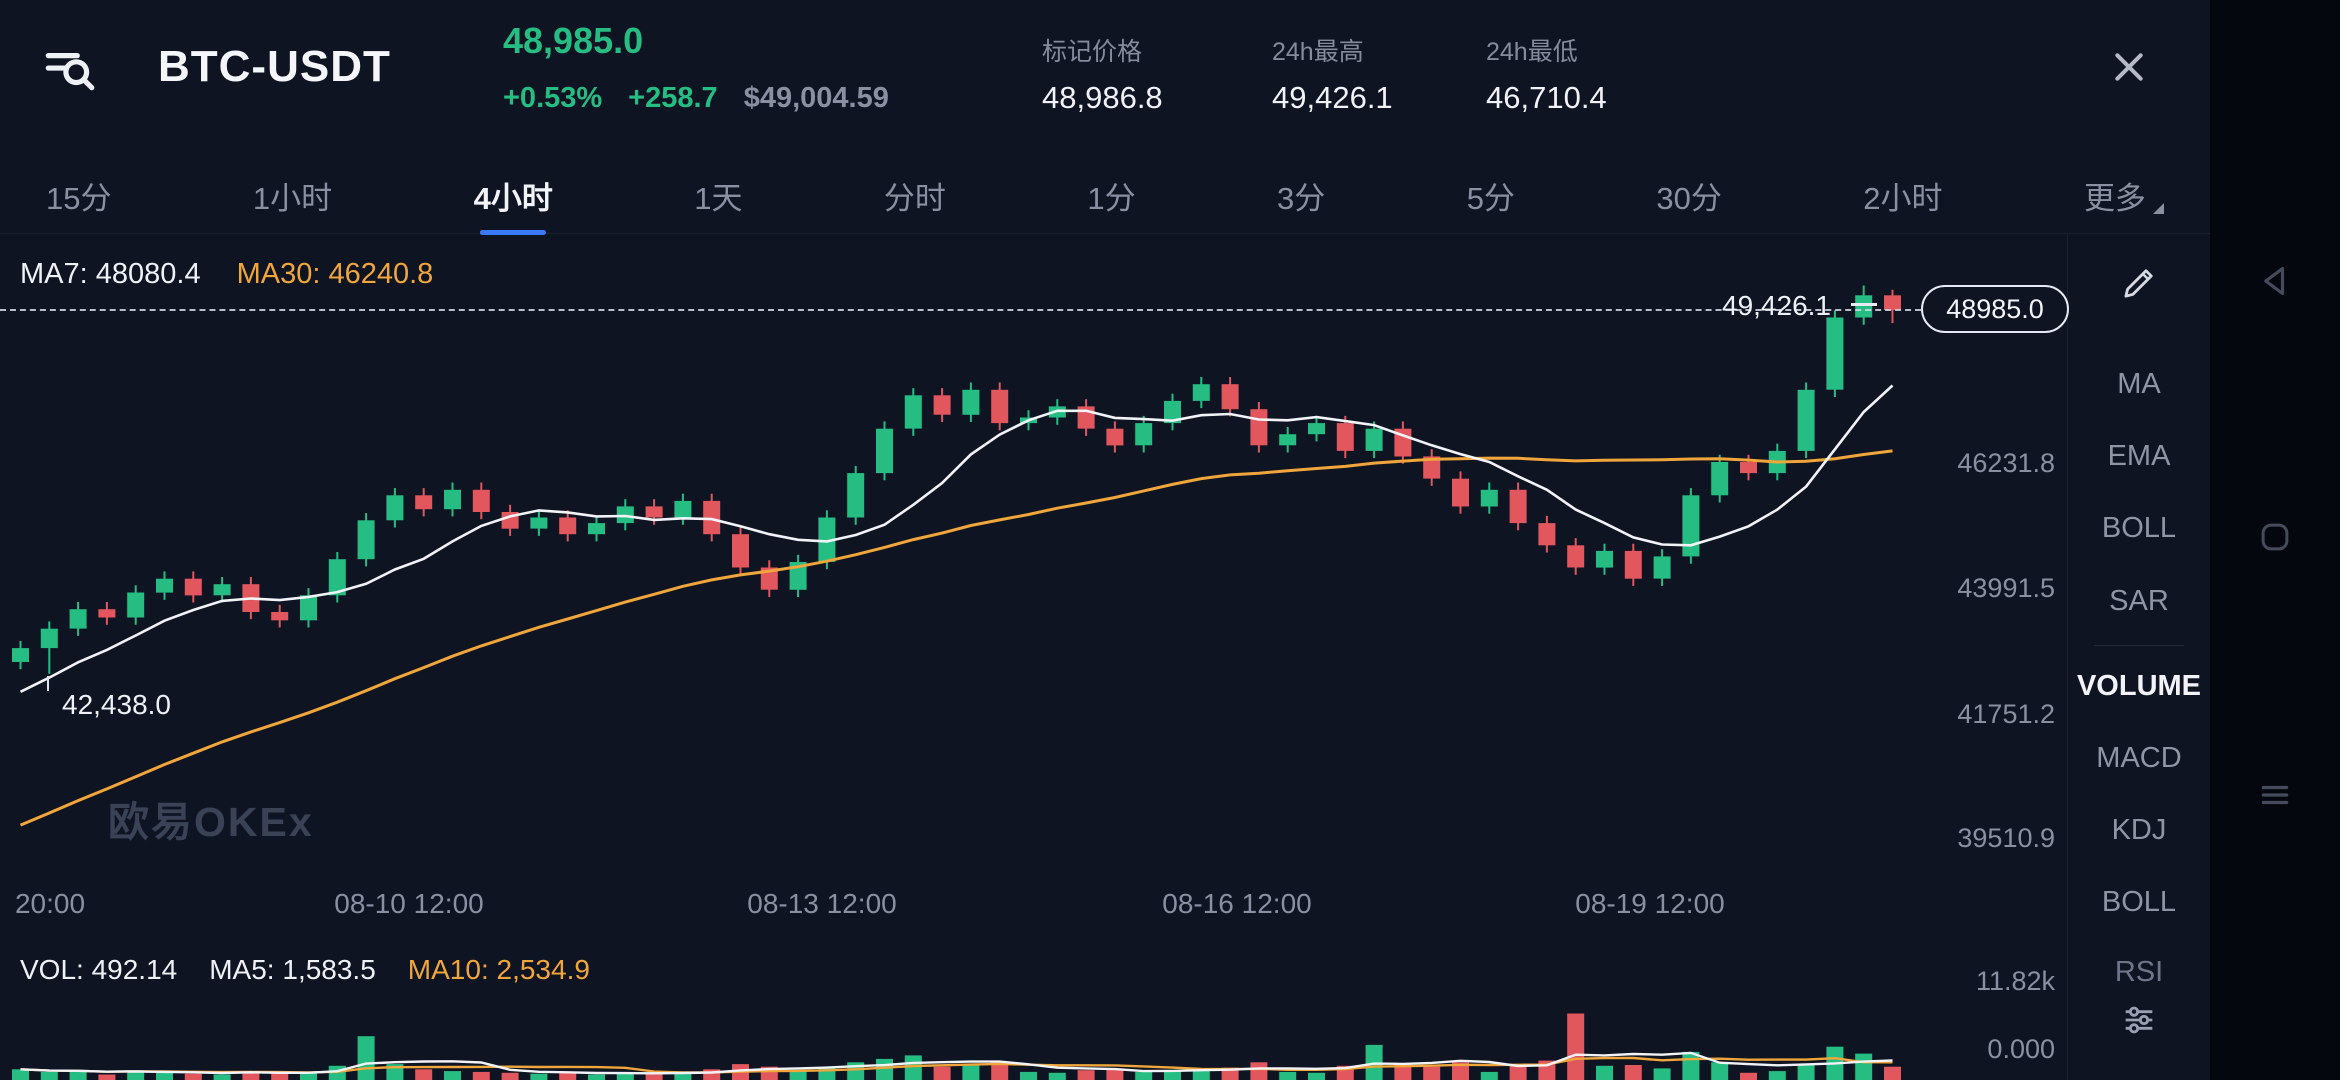 The height and width of the screenshot is (1080, 2340). What do you see at coordinates (1102, 74) in the screenshot?
I see `mark-price-stat: 标记价格 48,986.8` at bounding box center [1102, 74].